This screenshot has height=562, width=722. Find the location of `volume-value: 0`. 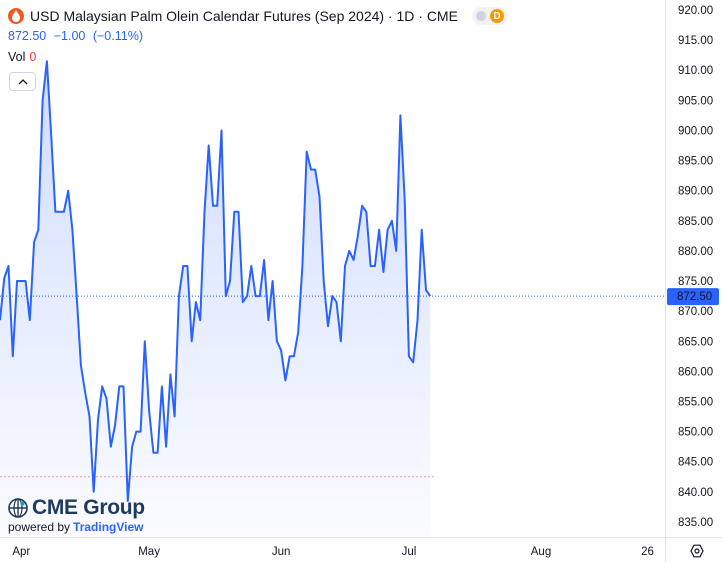

volume-value: 0 is located at coordinates (33, 57).